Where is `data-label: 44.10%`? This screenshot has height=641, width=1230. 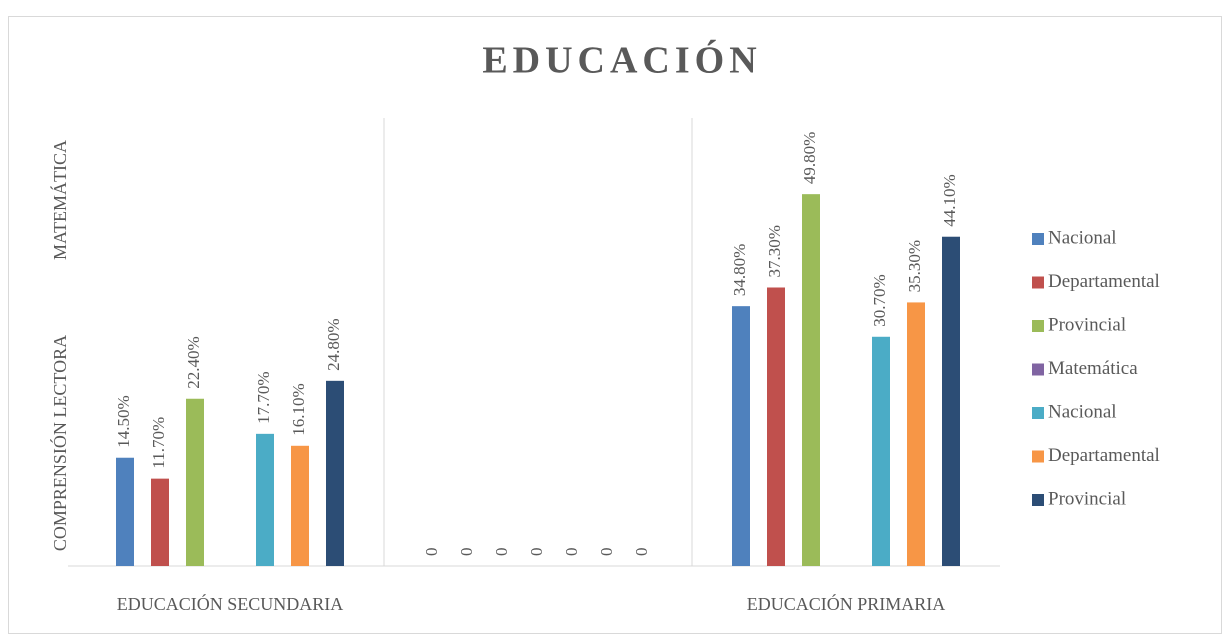 data-label: 44.10% is located at coordinates (949, 200).